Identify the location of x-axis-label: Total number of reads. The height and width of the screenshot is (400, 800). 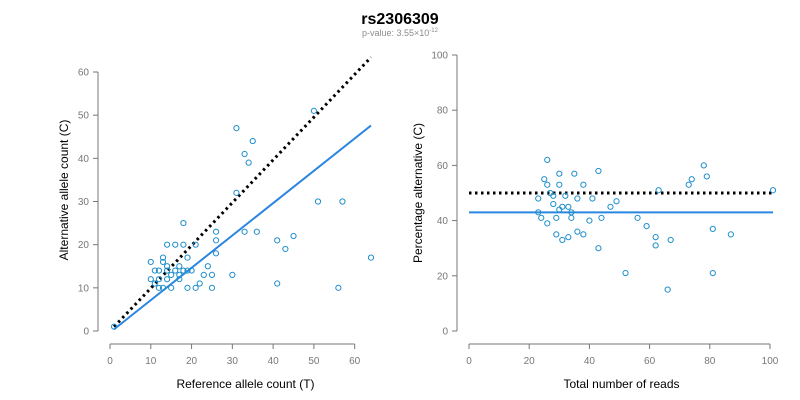
(621, 384).